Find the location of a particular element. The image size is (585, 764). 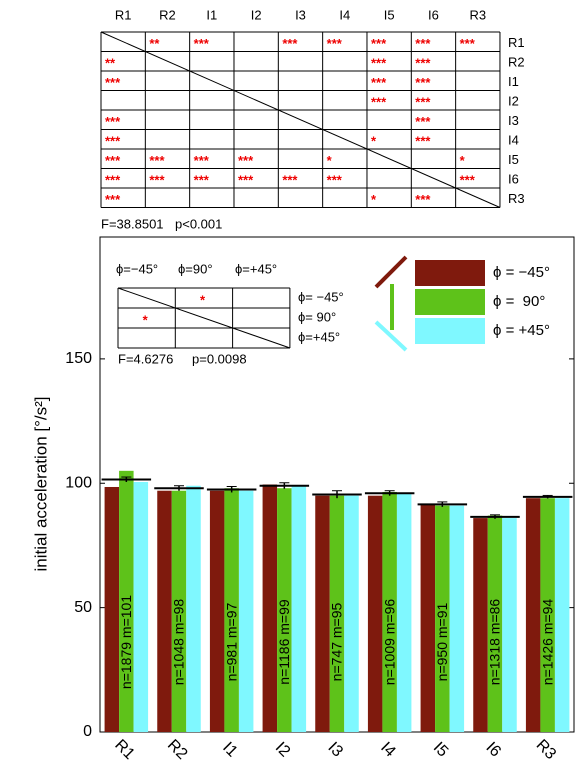

matrix-col-label: I3 is located at coordinates (300, 14).